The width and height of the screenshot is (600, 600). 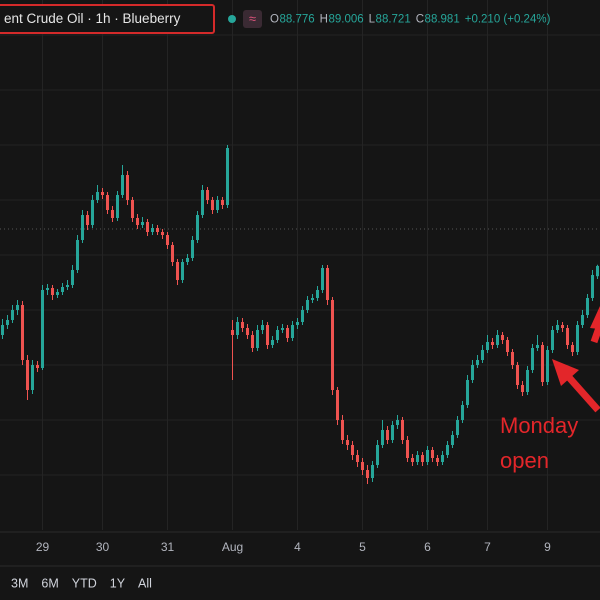 What do you see at coordinates (49, 583) in the screenshot?
I see `range-button: 6M` at bounding box center [49, 583].